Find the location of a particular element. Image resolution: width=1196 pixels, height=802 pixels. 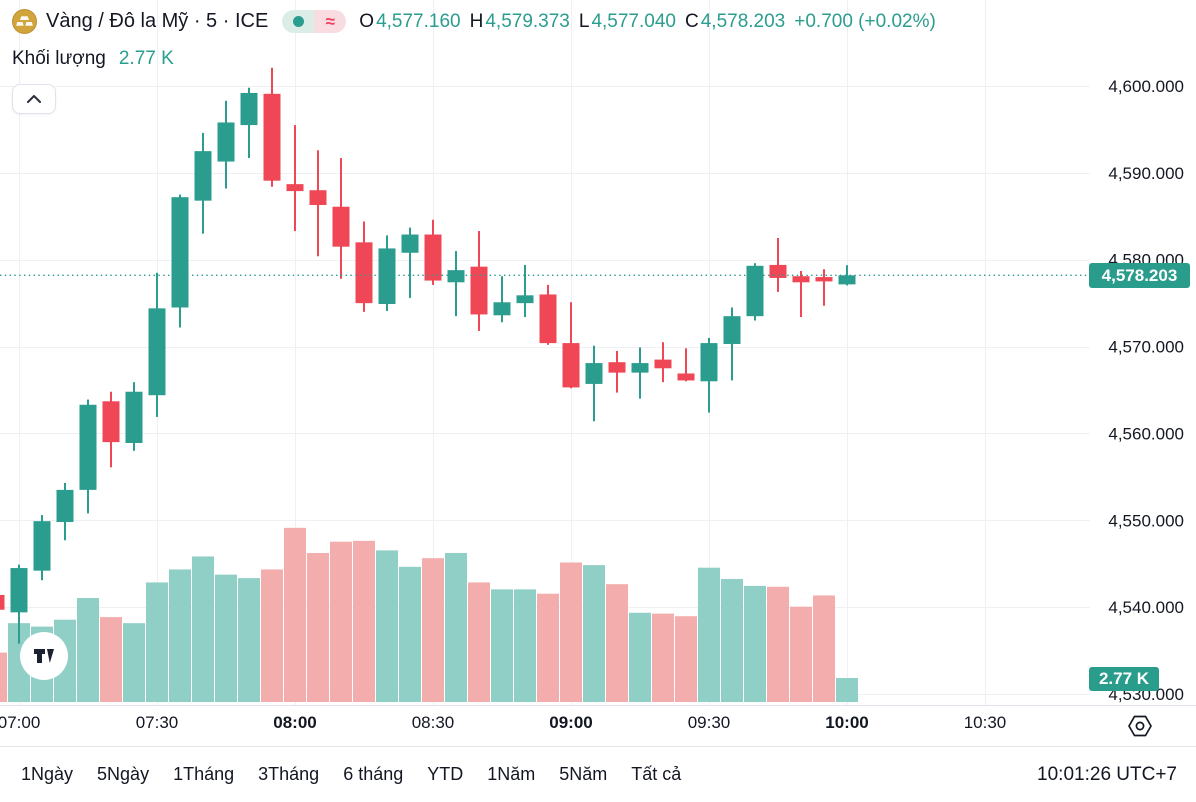

ohlc-value: 4,578.203 is located at coordinates (743, 21).